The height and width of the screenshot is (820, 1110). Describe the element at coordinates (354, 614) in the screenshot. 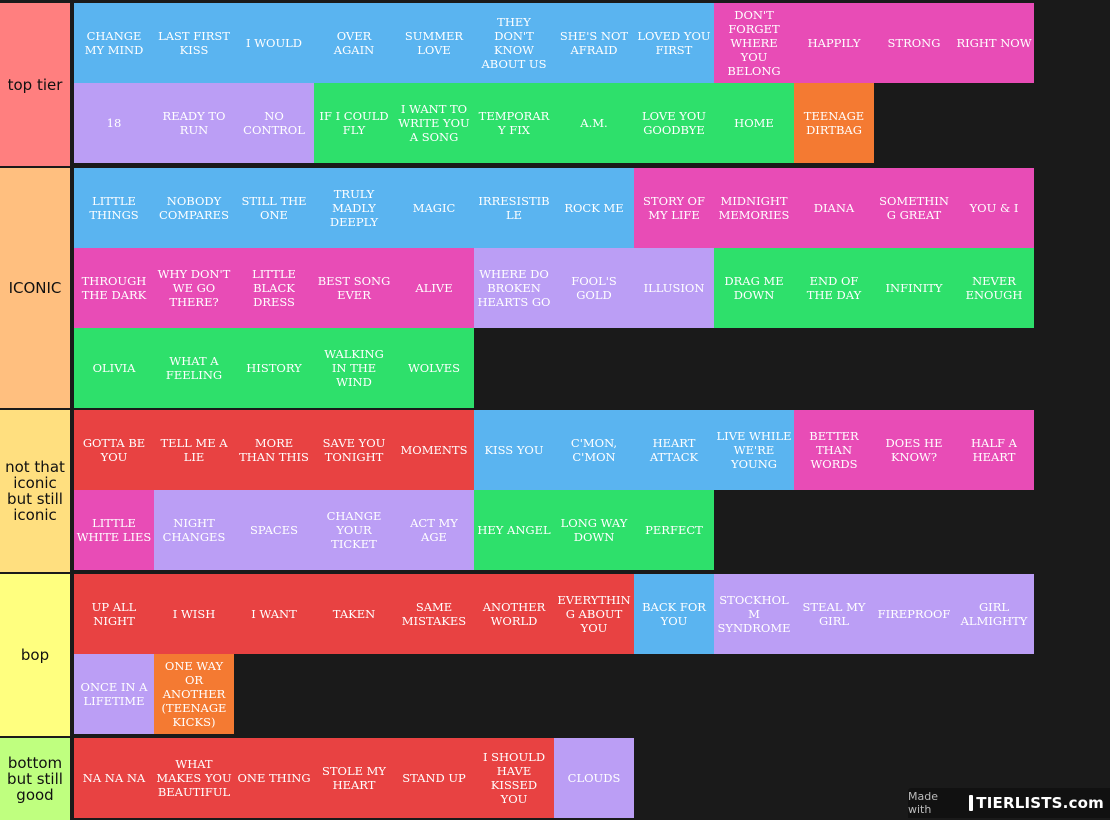

I see `tier-item: TAKEN` at that location.